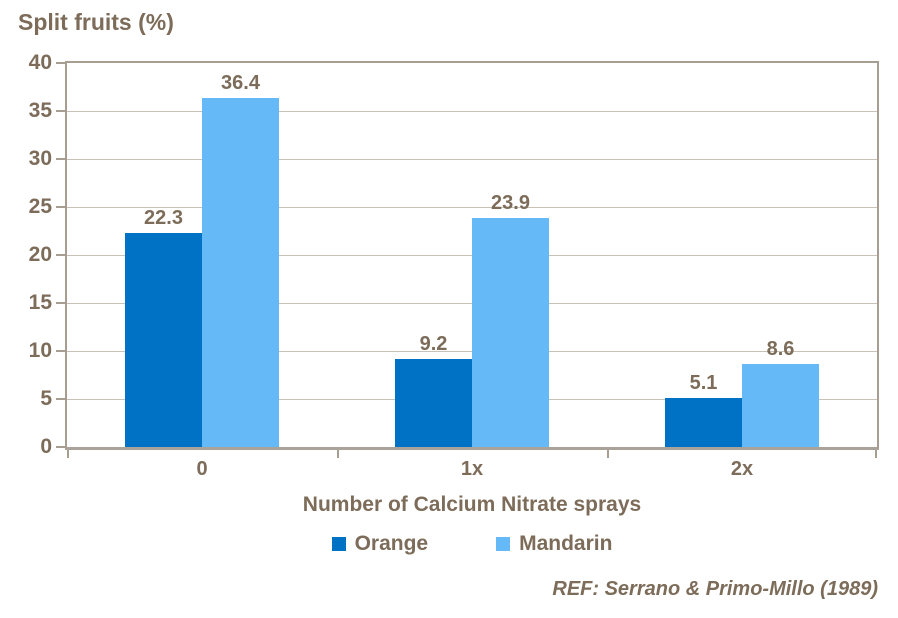 This screenshot has width=898, height=618. What do you see at coordinates (40, 350) in the screenshot?
I see `y-tick-label: 10` at bounding box center [40, 350].